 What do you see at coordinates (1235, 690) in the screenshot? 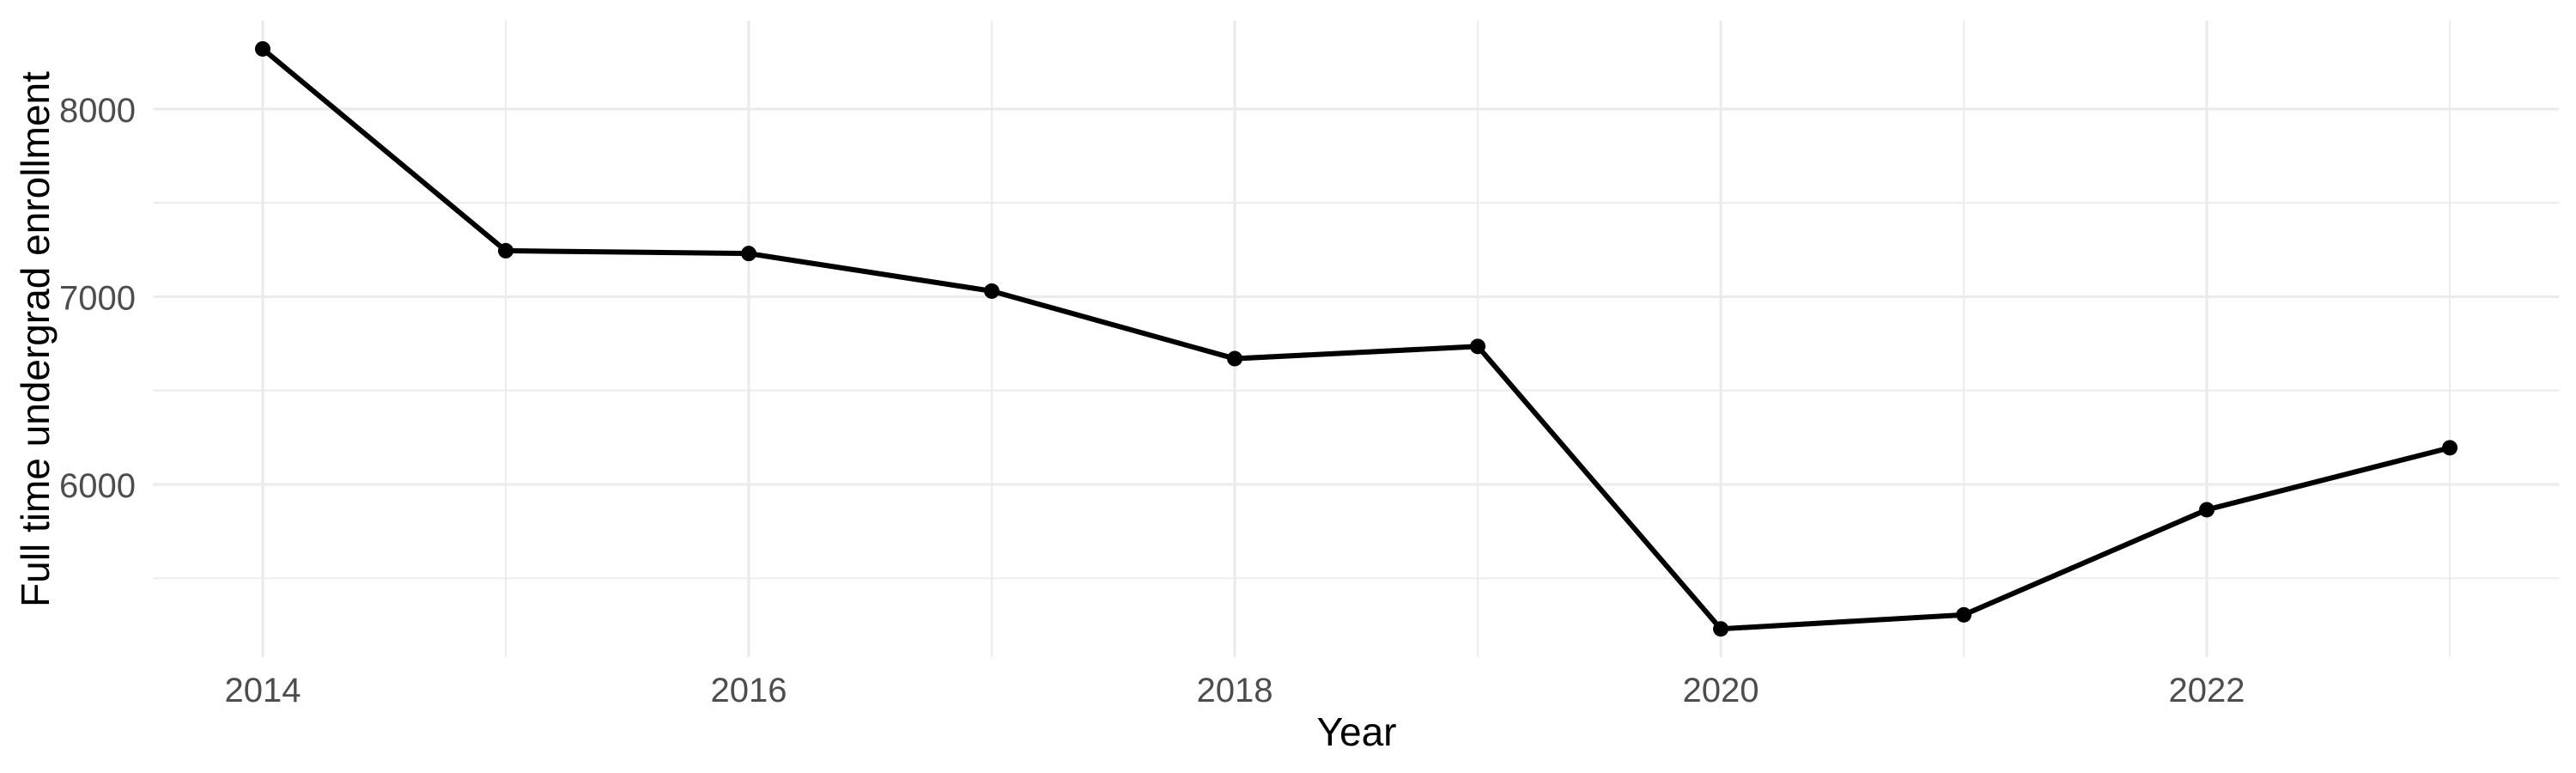
I see `x-tick-label: 2018` at bounding box center [1235, 690].